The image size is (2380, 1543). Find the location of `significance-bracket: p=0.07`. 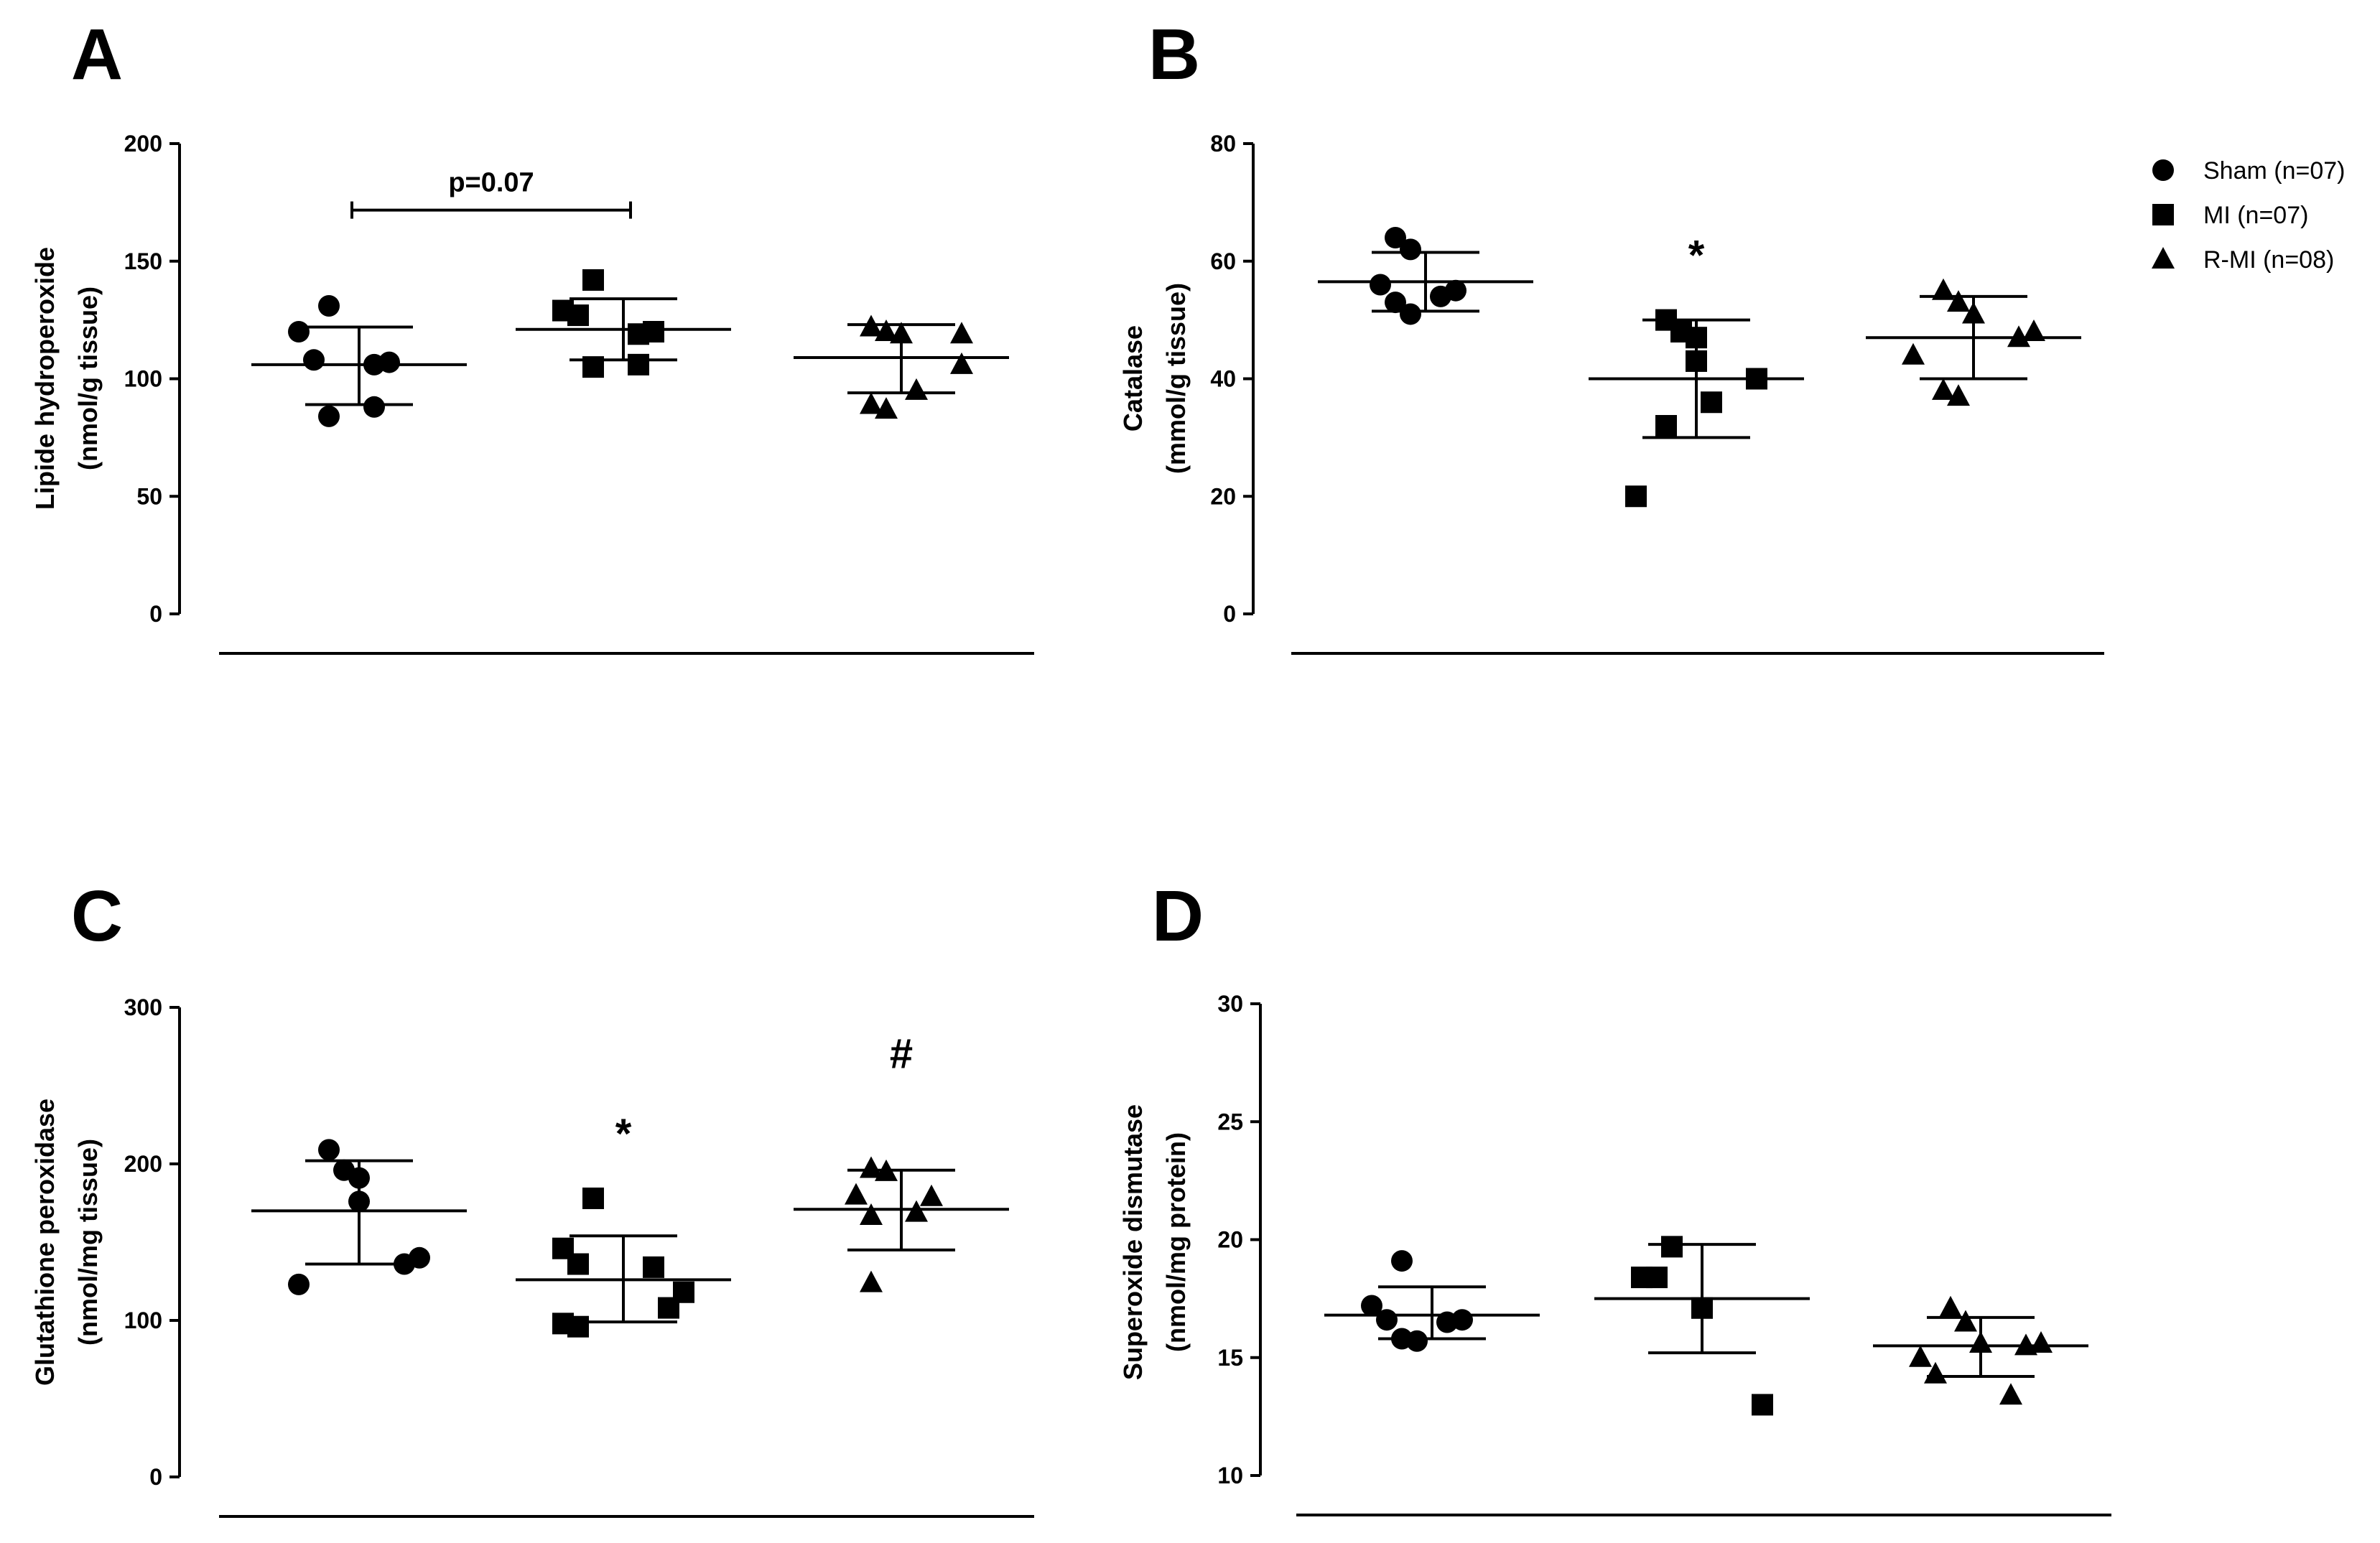

significance-bracket: p=0.07 is located at coordinates (491, 193).